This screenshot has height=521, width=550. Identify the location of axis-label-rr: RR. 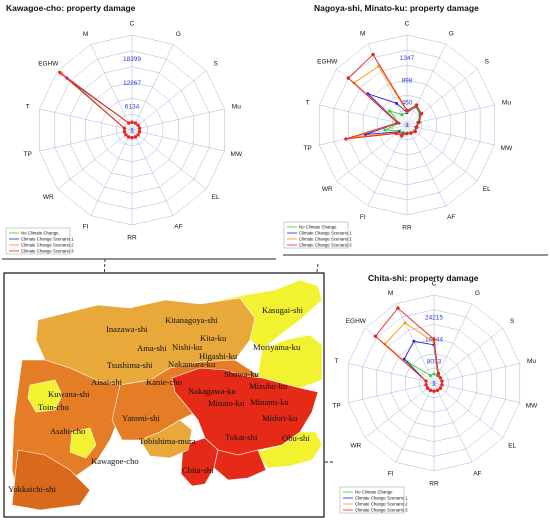
(434, 483).